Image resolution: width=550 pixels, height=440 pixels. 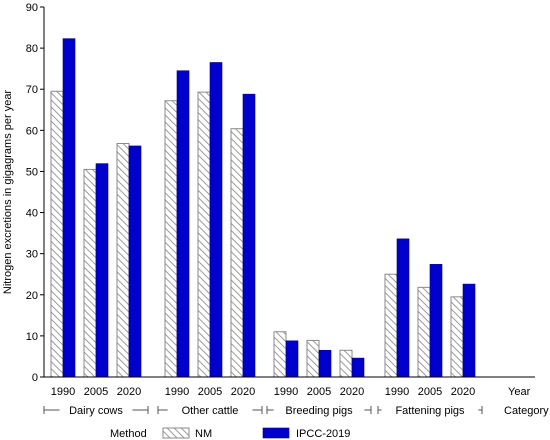 What do you see at coordinates (32, 172) in the screenshot?
I see `y-tick-label: 50` at bounding box center [32, 172].